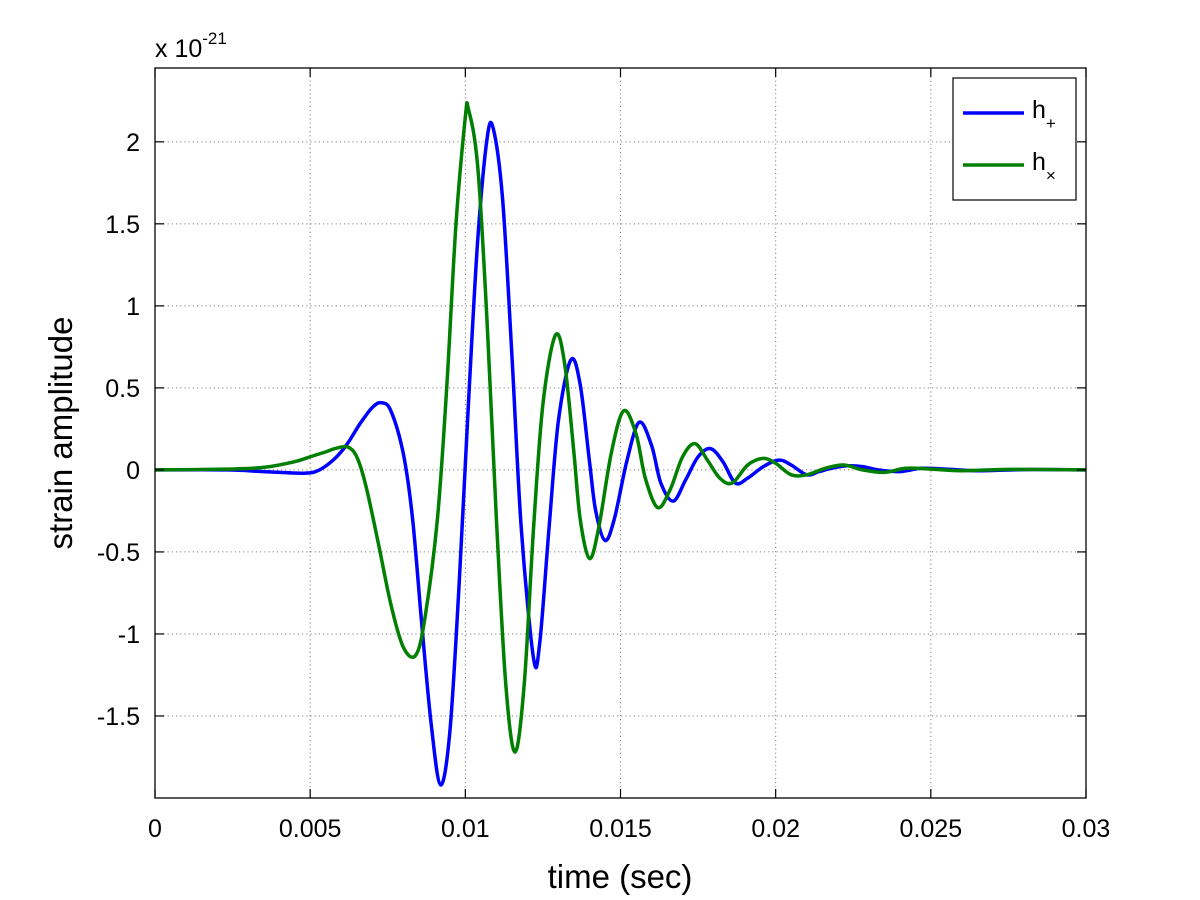 Image resolution: width=1200 pixels, height=900 pixels. Describe the element at coordinates (122, 225) in the screenshot. I see `y-tick-label: 1.5` at that location.